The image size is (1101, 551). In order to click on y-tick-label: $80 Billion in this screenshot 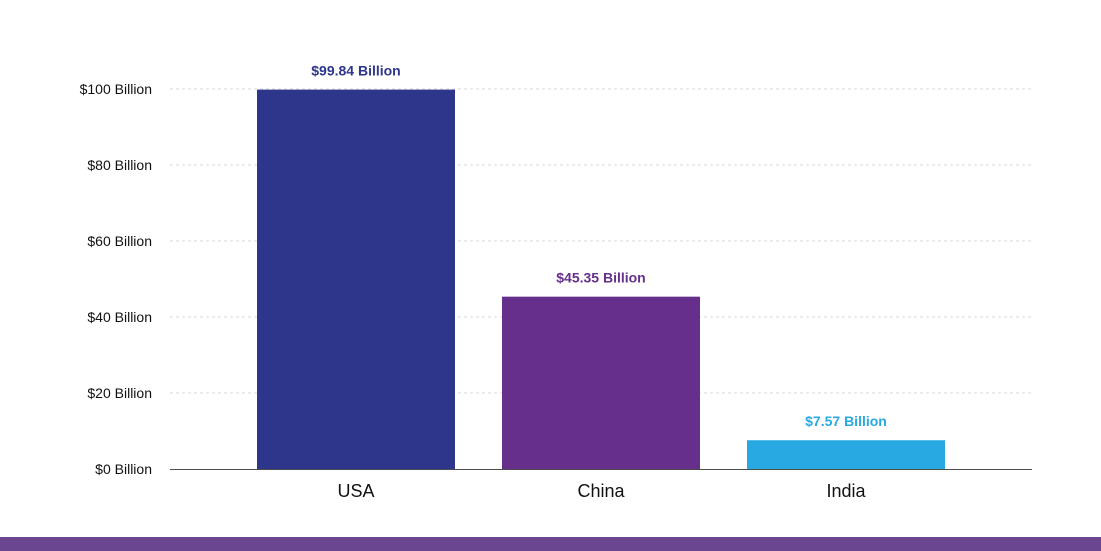, I will do `click(119, 165)`.